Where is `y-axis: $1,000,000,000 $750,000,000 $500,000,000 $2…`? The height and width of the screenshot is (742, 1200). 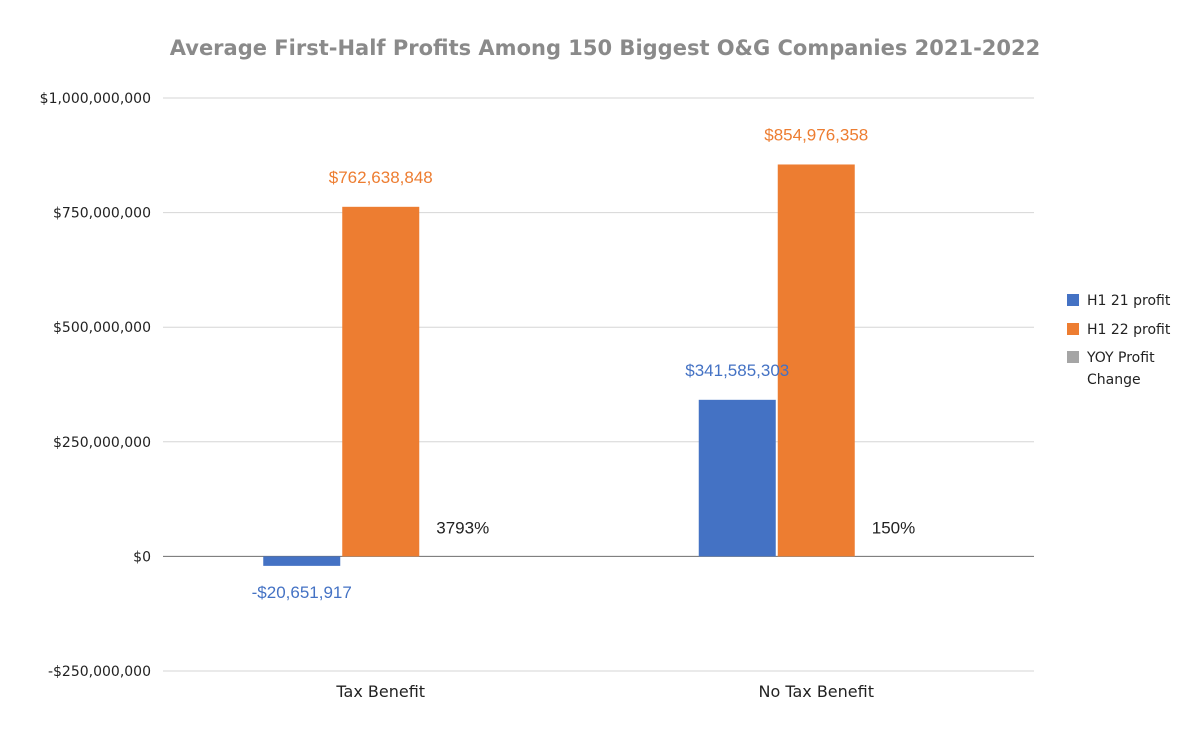
y-axis: $1,000,000,000 $750,000,000 $500,000,000 $2… is located at coordinates (95, 385).